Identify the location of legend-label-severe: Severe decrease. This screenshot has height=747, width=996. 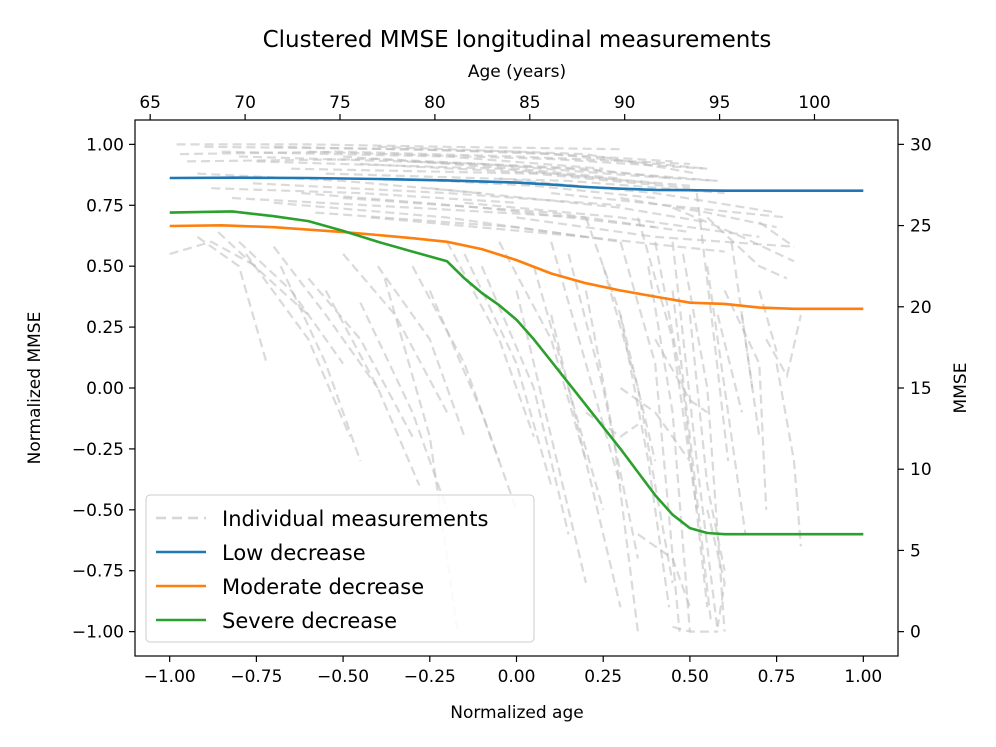
(309, 621).